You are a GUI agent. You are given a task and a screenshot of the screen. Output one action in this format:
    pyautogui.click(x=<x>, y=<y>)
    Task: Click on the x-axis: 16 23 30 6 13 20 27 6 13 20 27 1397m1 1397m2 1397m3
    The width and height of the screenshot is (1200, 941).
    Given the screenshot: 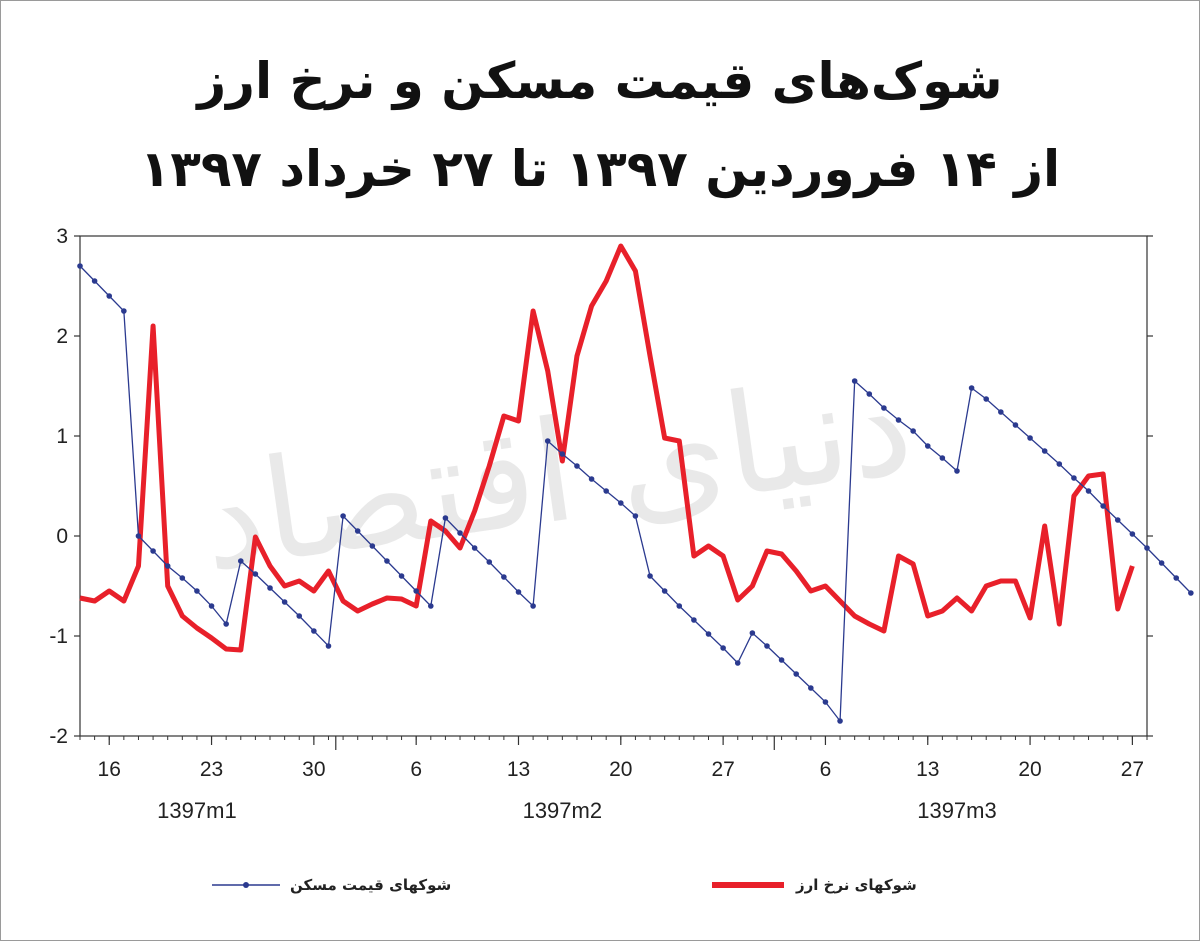 What is the action you would take?
    pyautogui.click(x=613, y=779)
    